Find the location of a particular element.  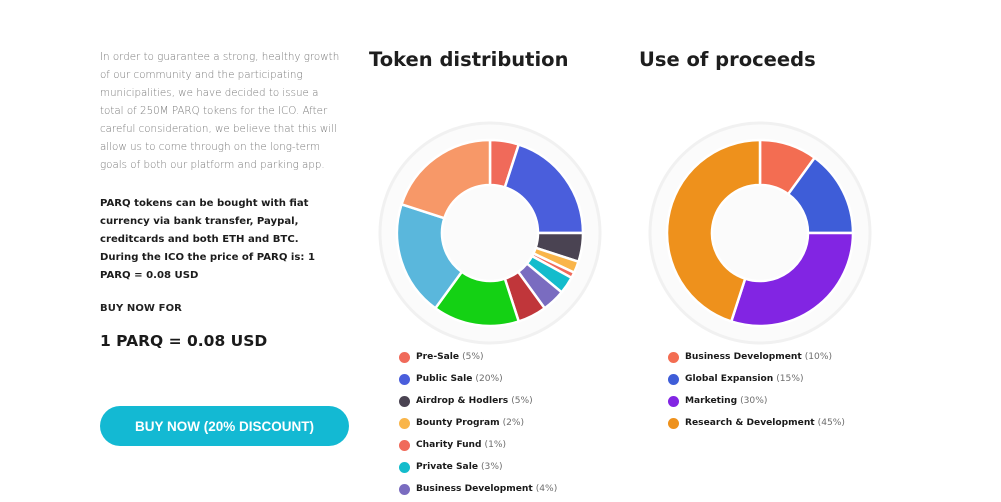

token-distribution-legend-label: Private Sale is located at coordinates (447, 467).